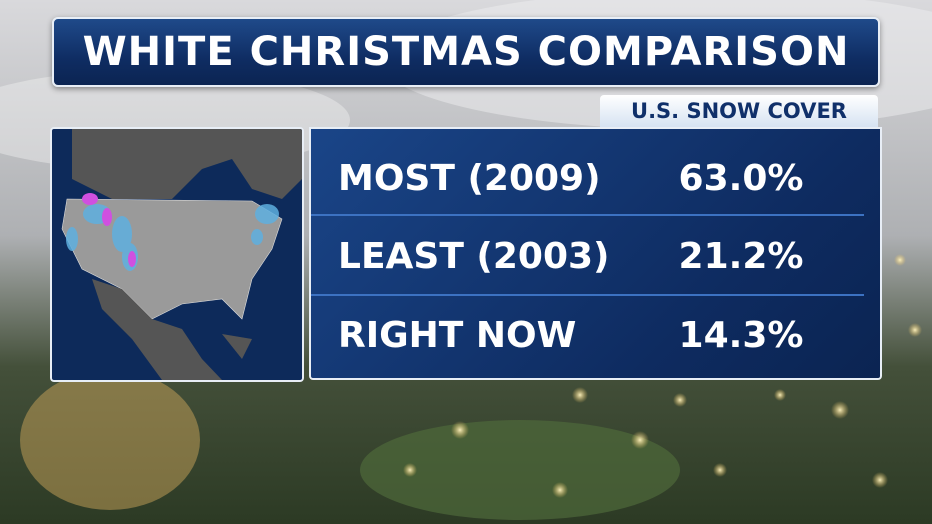  I want to click on row-label: RIGHT NOW, so click(457, 335).